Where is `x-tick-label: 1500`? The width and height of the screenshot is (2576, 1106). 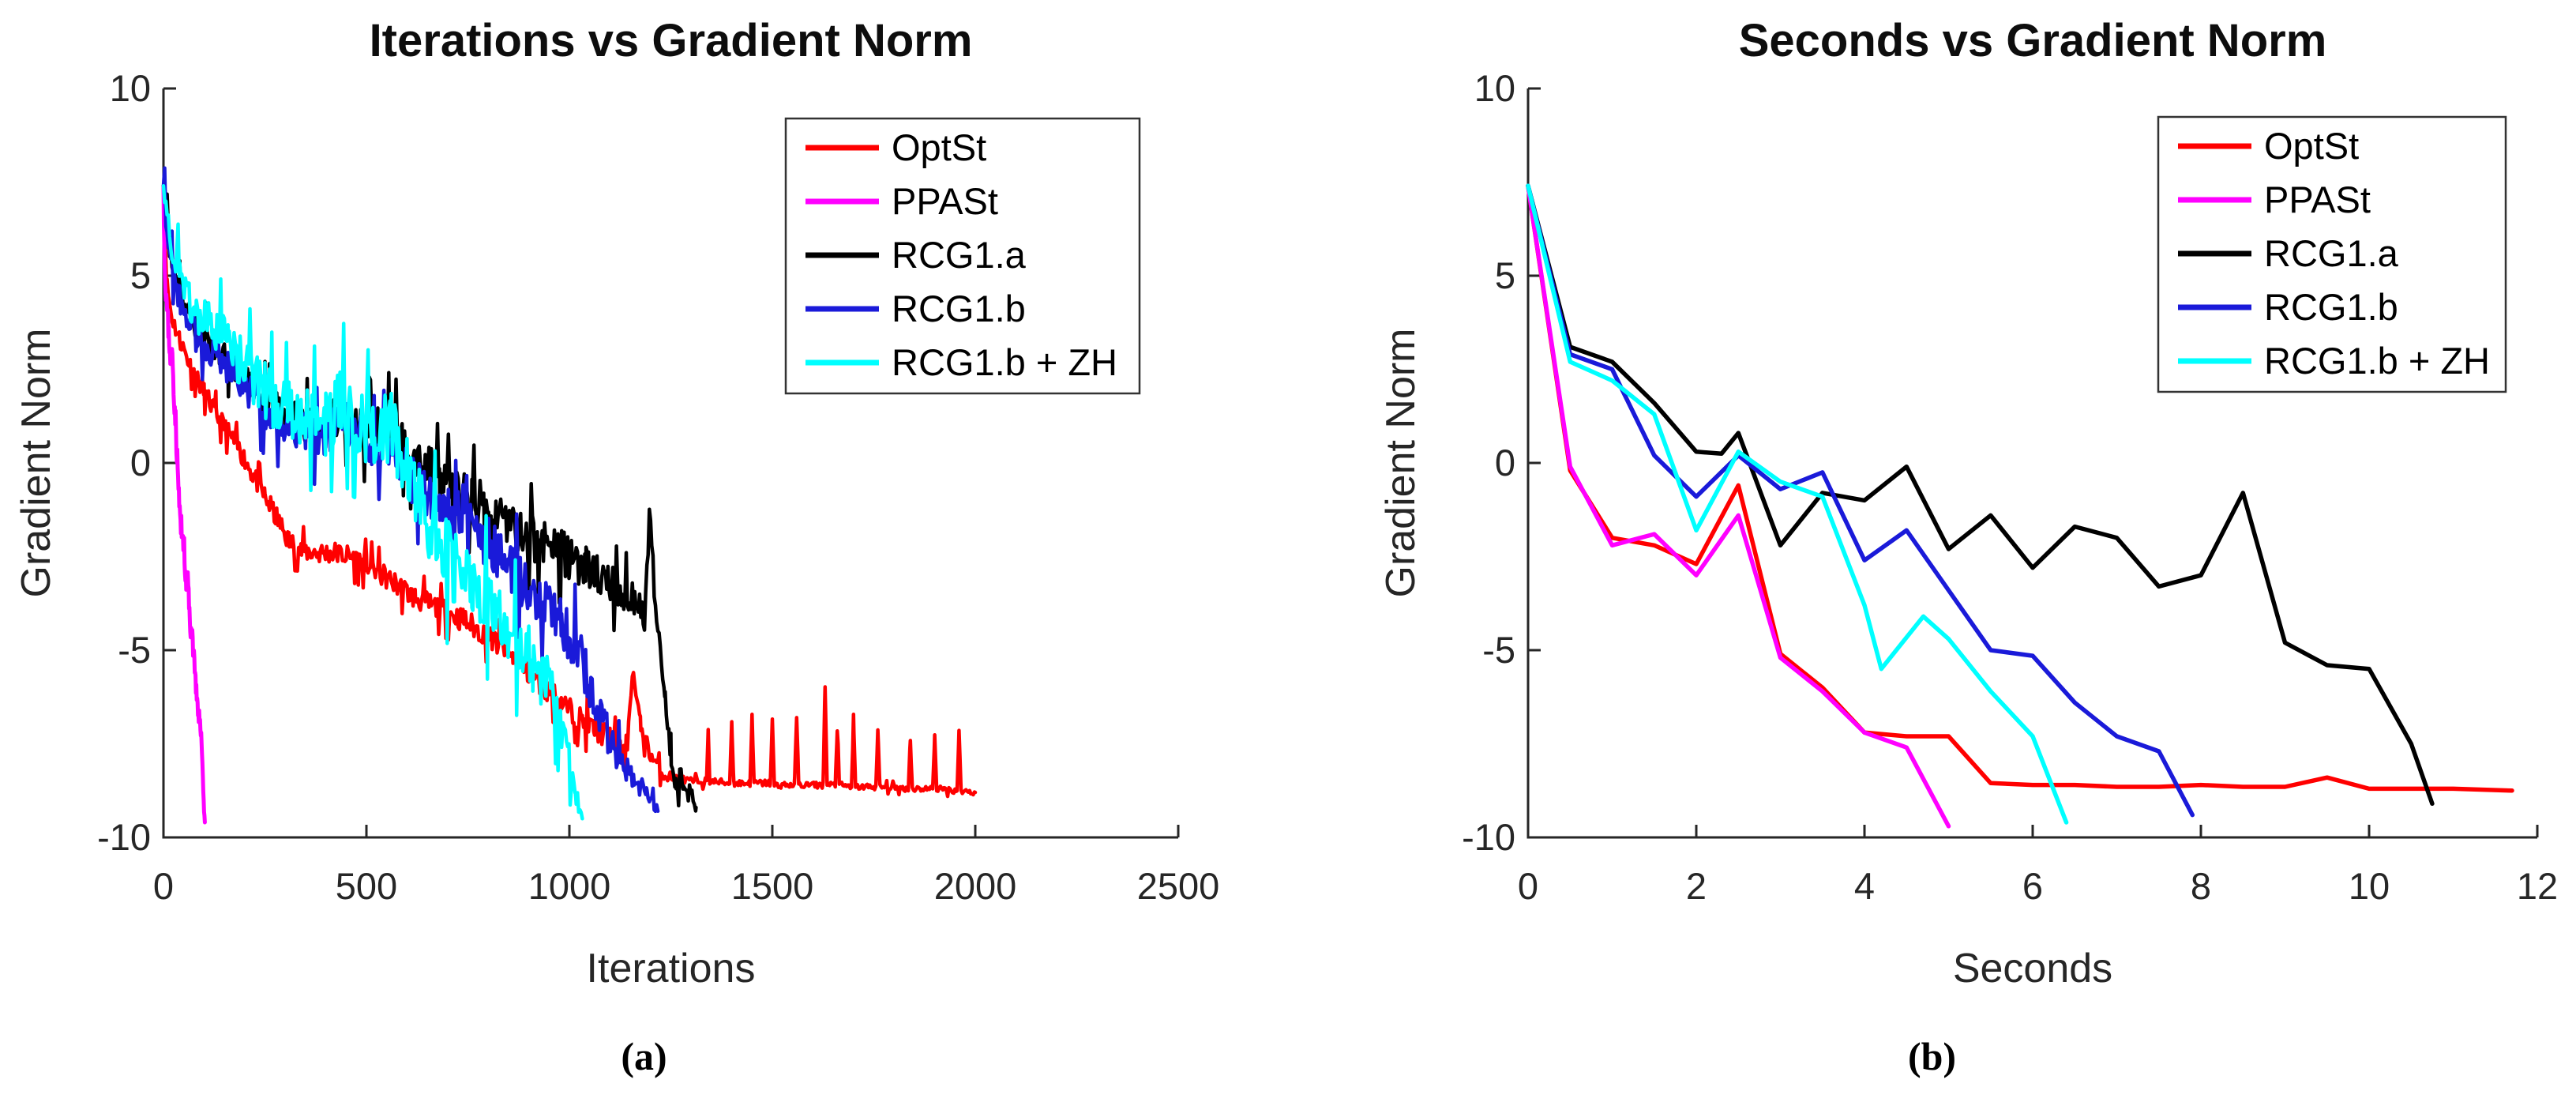
x-tick-label: 1500 is located at coordinates (772, 886).